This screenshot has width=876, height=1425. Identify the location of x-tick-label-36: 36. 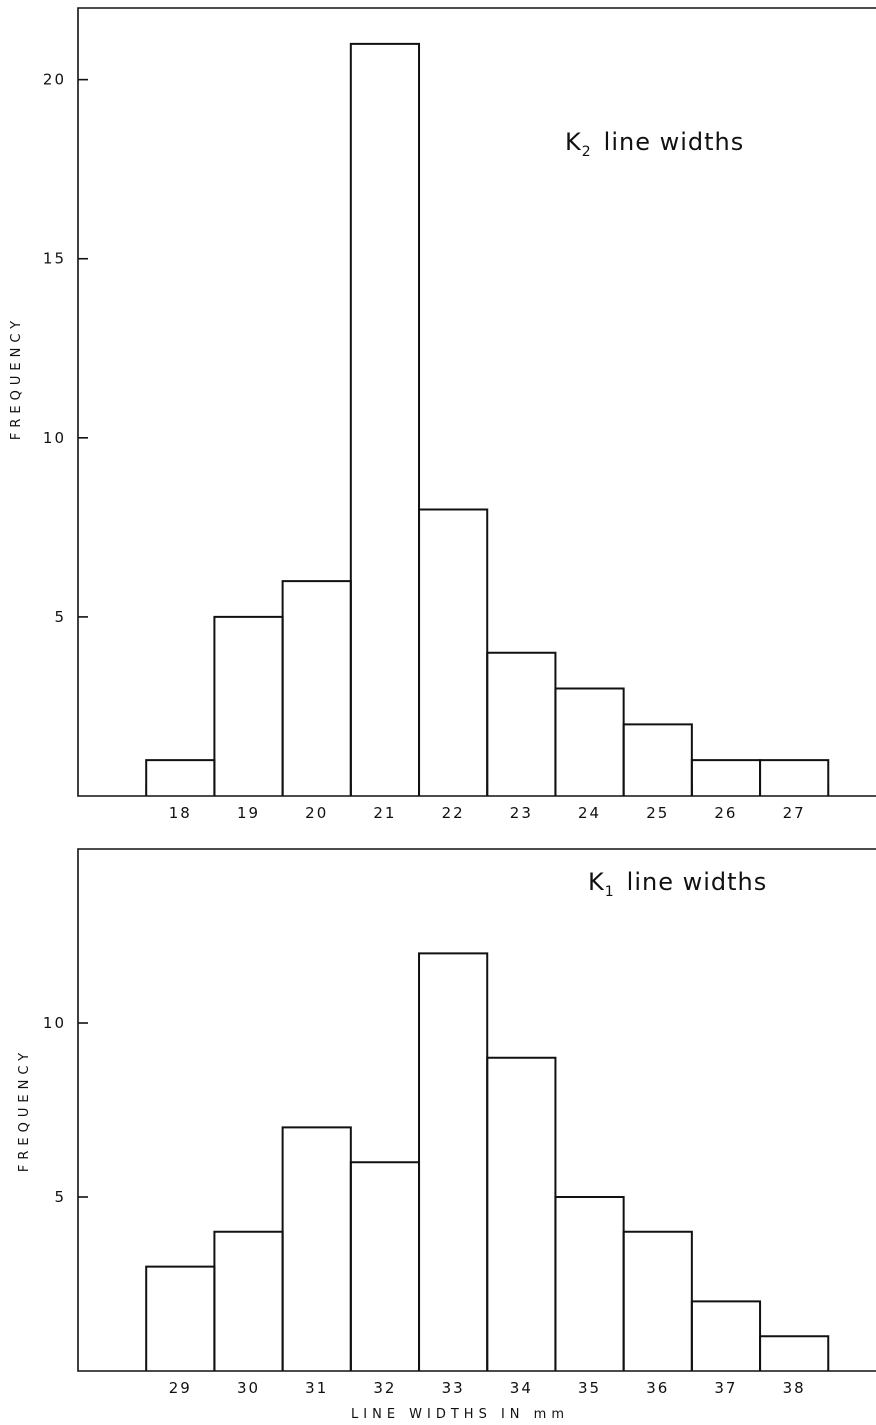
(657, 1388).